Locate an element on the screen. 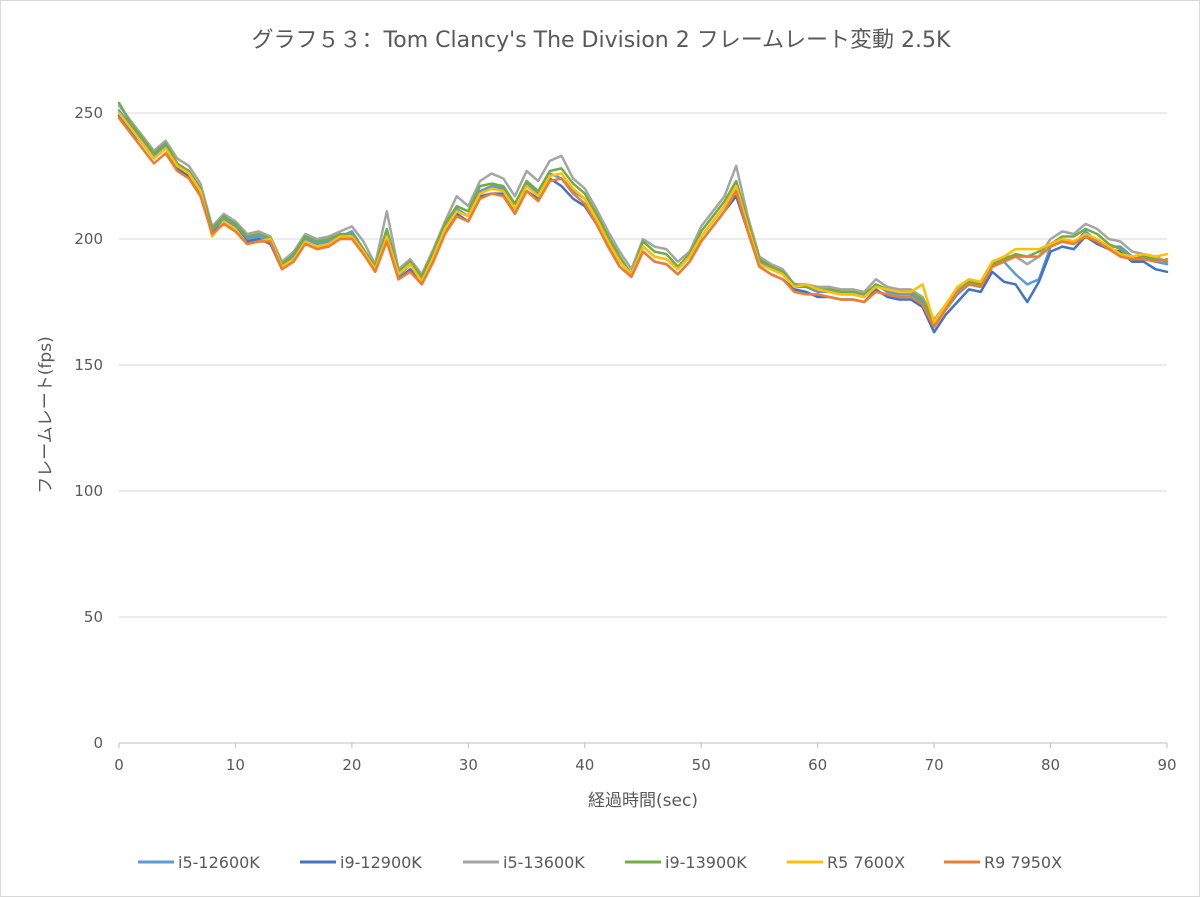 The width and height of the screenshot is (1200, 898). x-tick-label: 10 is located at coordinates (235, 765).